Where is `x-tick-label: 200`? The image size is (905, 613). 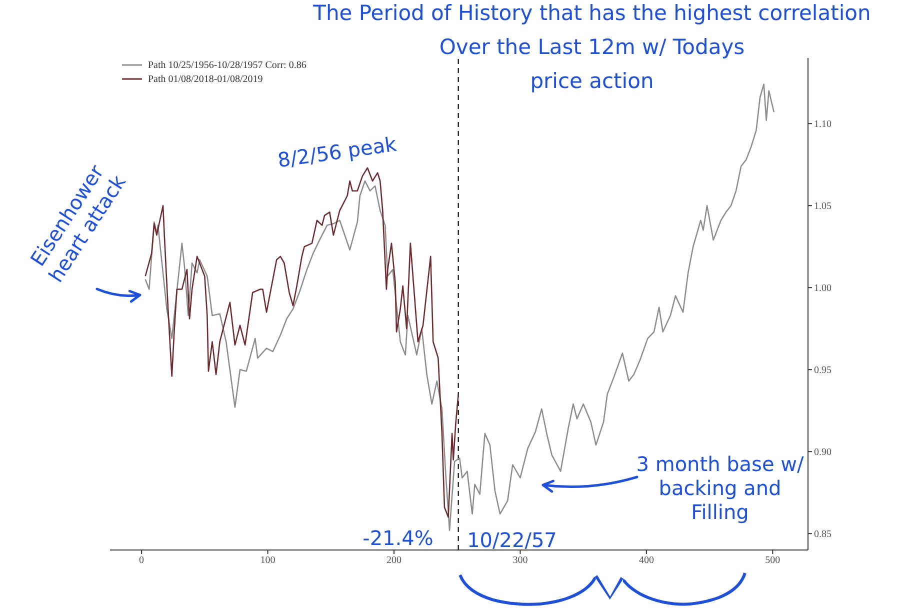
x-tick-label: 200 is located at coordinates (394, 560).